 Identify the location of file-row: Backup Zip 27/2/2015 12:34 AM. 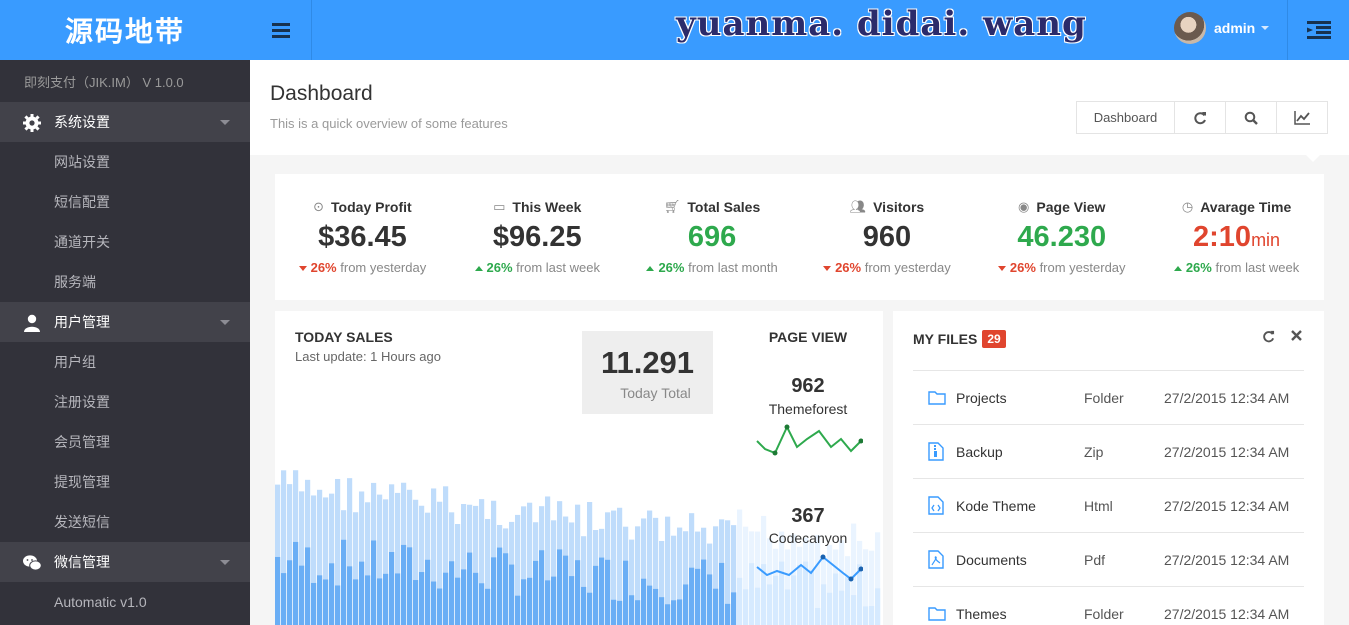
(1108, 451).